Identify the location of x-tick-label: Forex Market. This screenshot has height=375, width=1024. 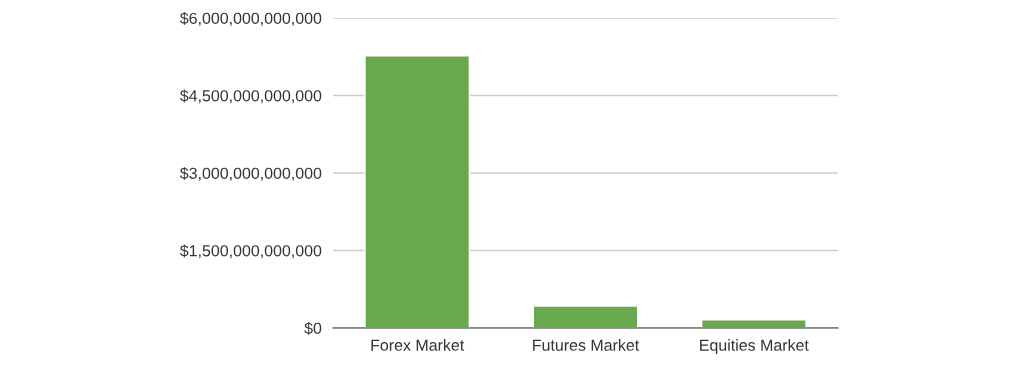
(418, 345).